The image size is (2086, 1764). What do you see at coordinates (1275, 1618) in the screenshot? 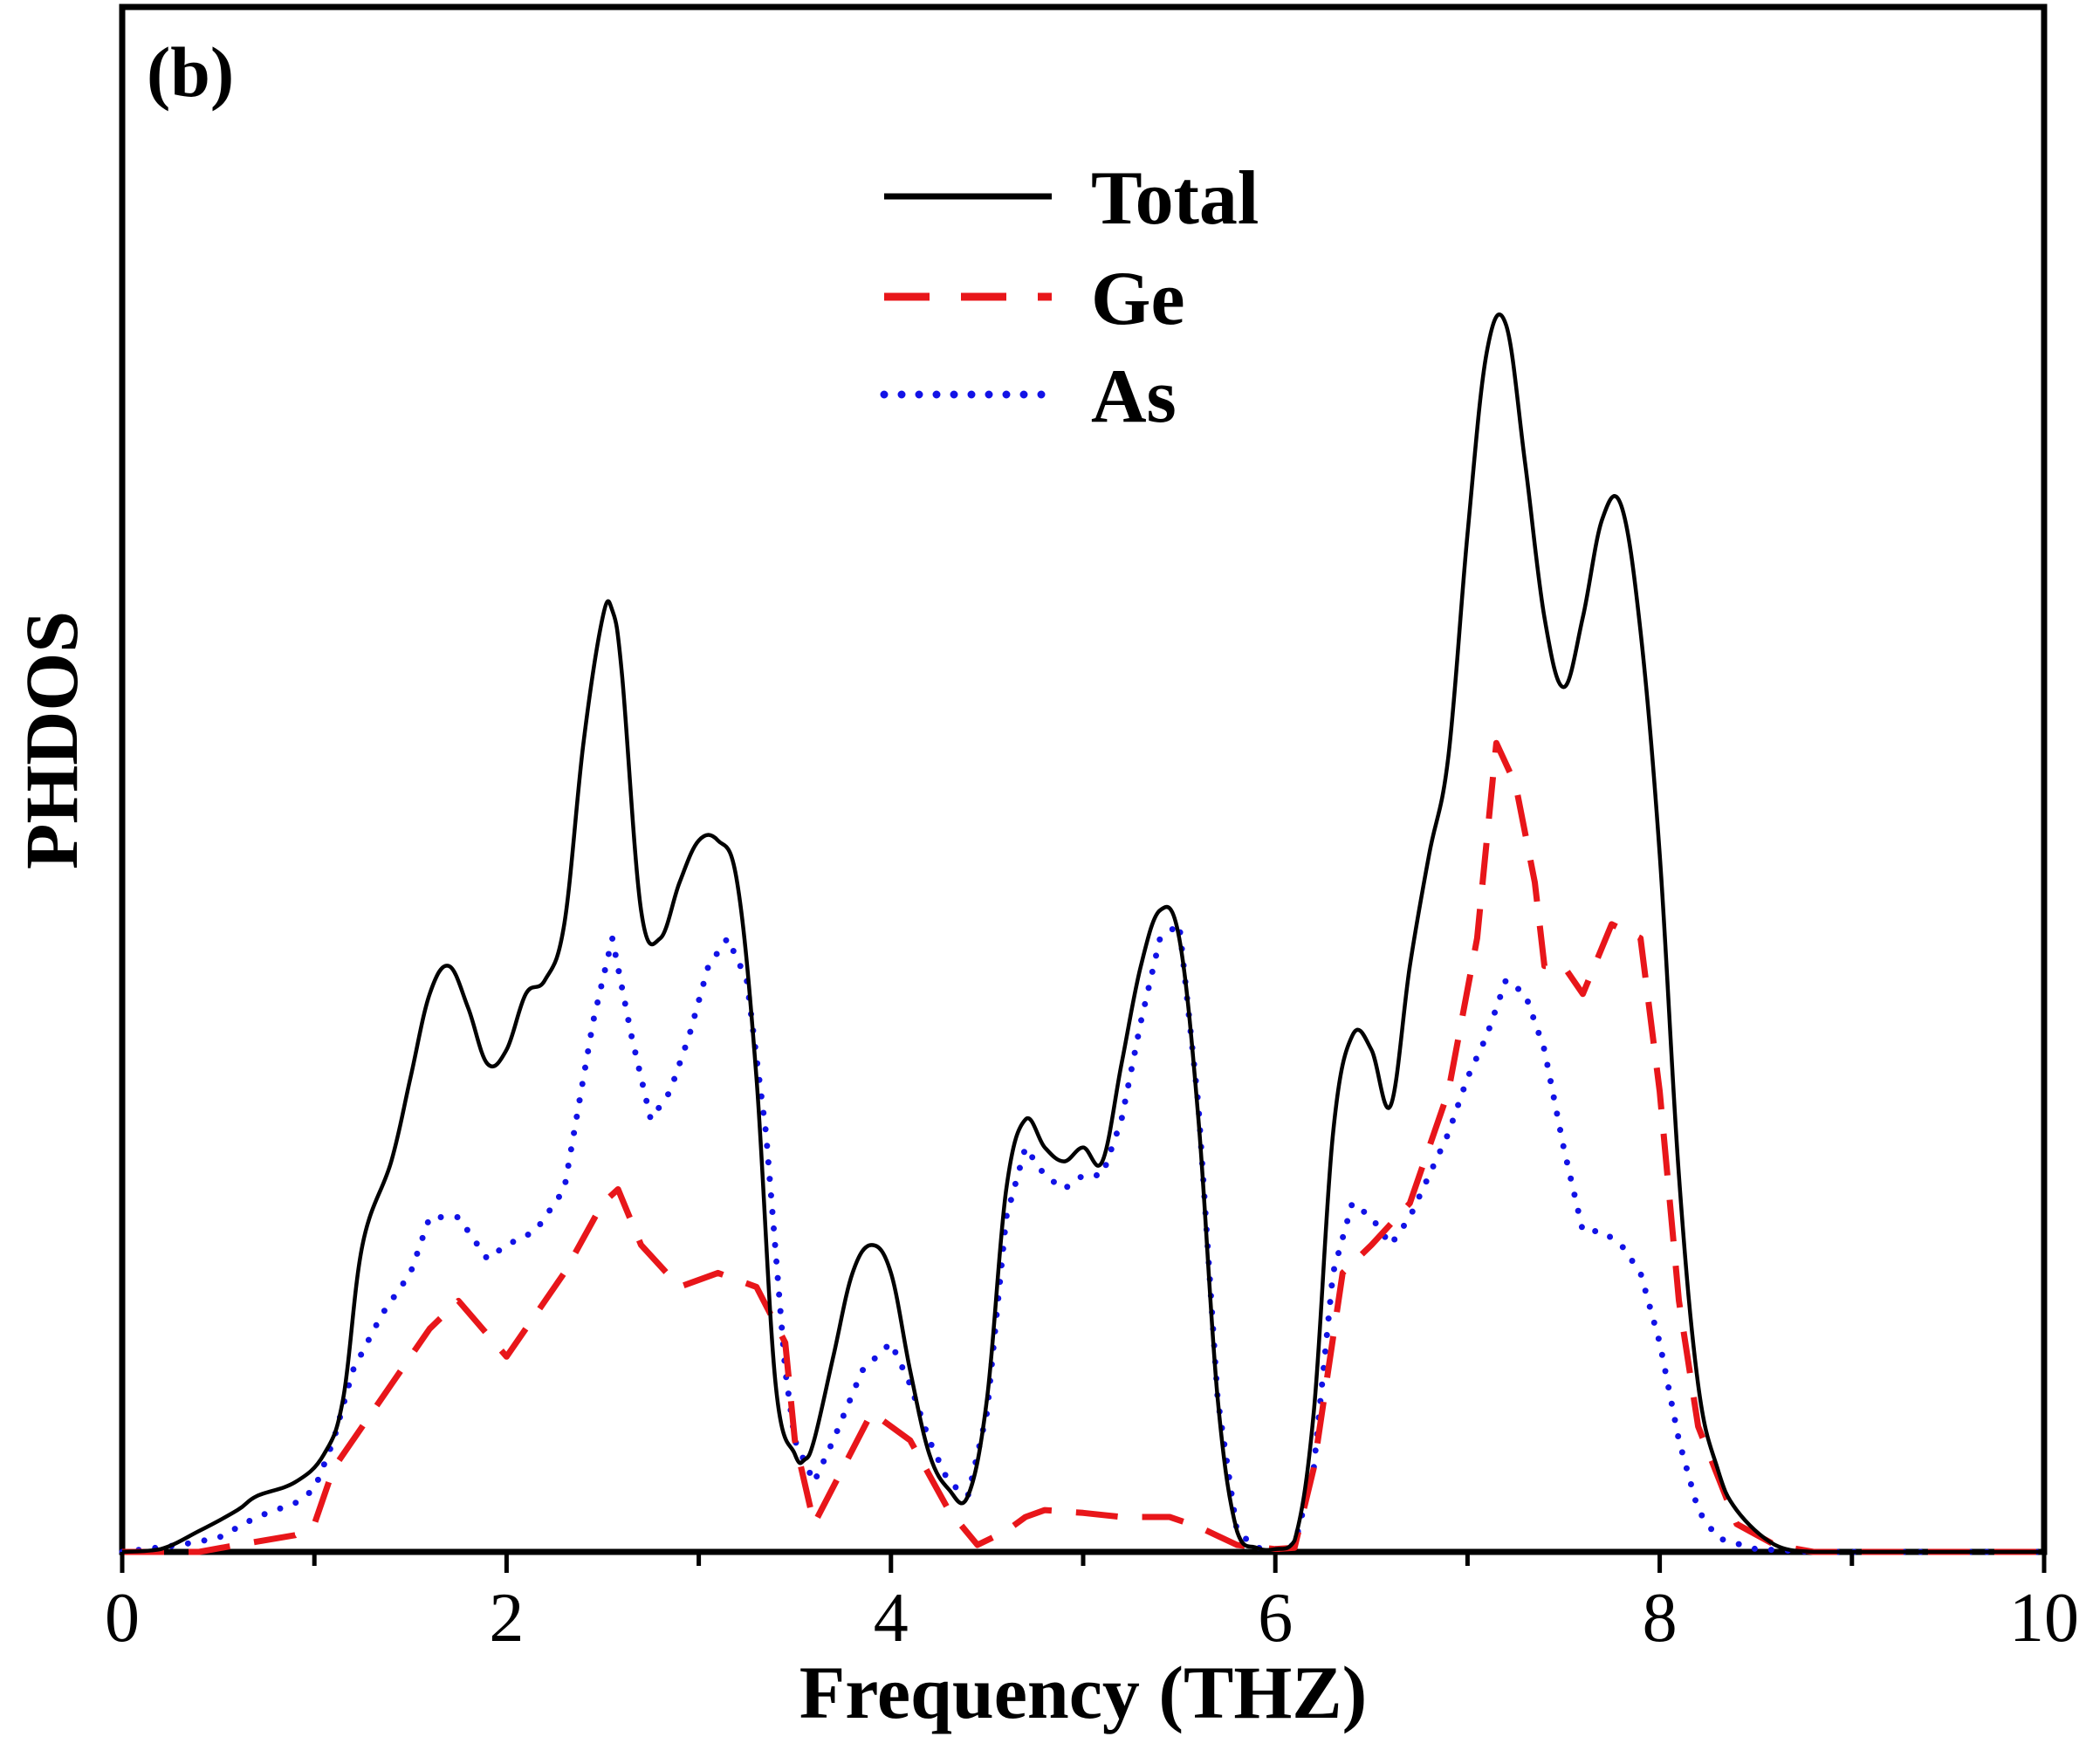
I see `x-tick-label: 6` at bounding box center [1275, 1618].